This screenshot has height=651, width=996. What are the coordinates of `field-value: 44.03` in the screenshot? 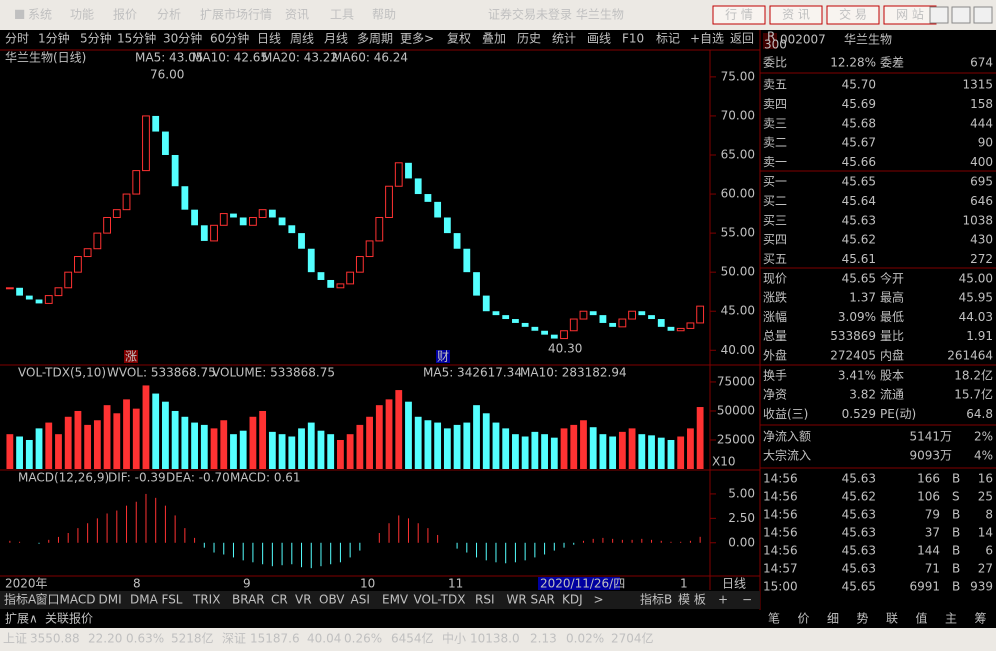 It's located at (976, 317).